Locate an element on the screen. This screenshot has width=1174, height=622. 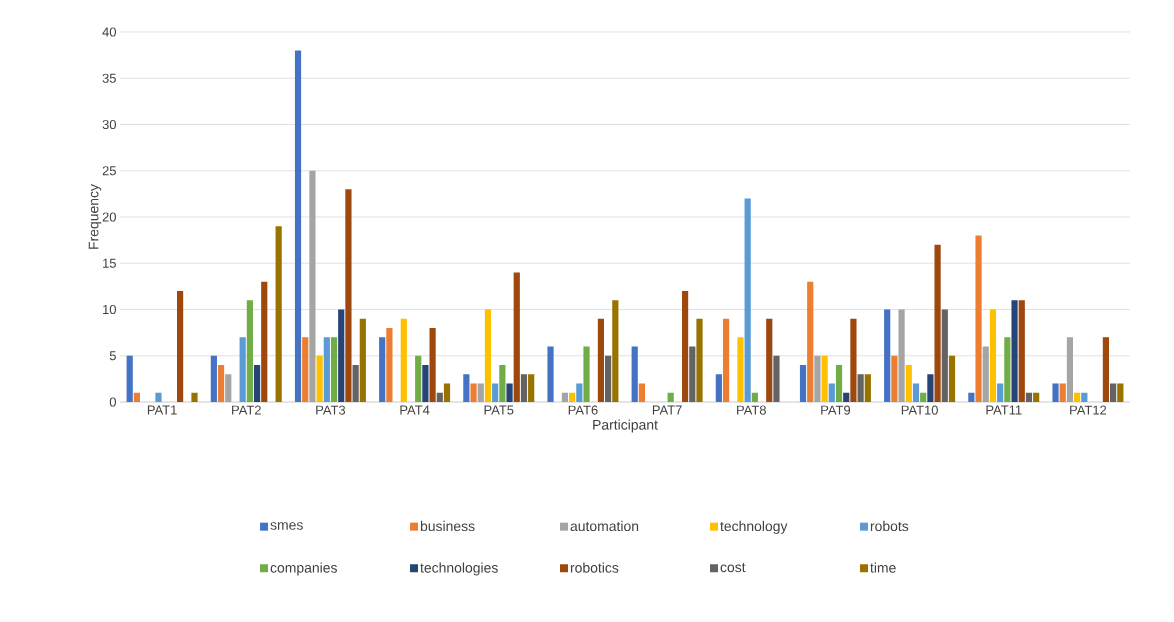
legend-label: robotics is located at coordinates (594, 567).